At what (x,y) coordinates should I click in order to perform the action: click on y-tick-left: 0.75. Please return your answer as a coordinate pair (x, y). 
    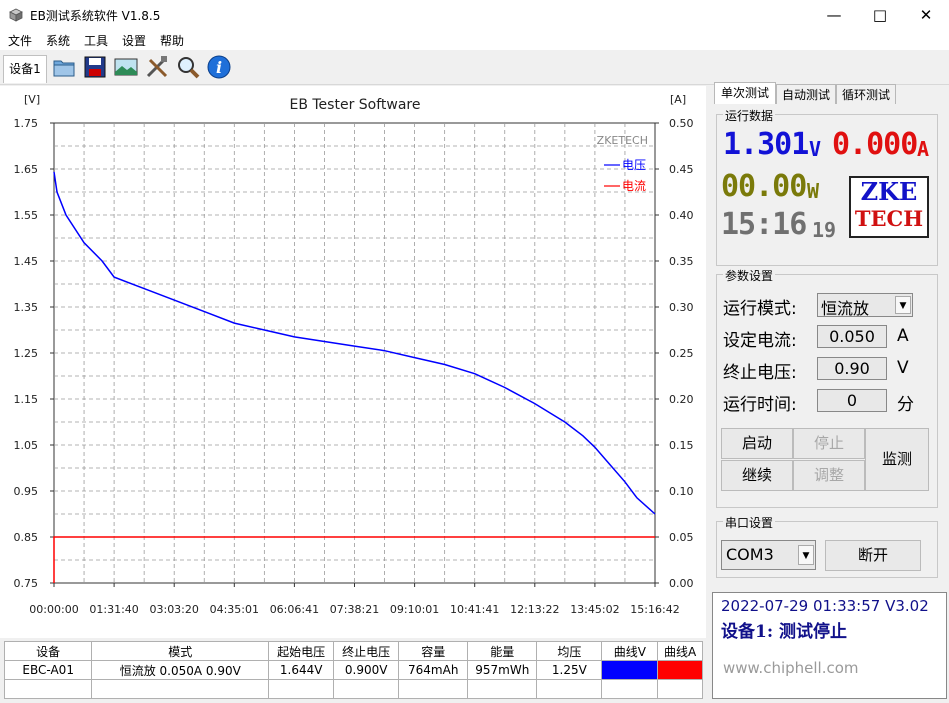
    Looking at the image, I should click on (26, 583).